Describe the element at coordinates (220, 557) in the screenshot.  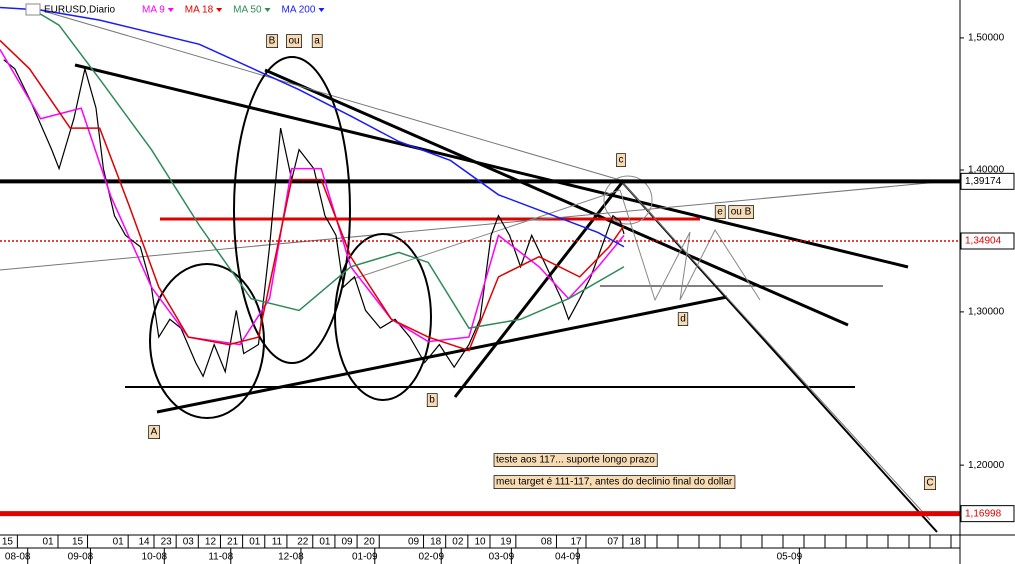
I see `month-tick-label: 11-08` at that location.